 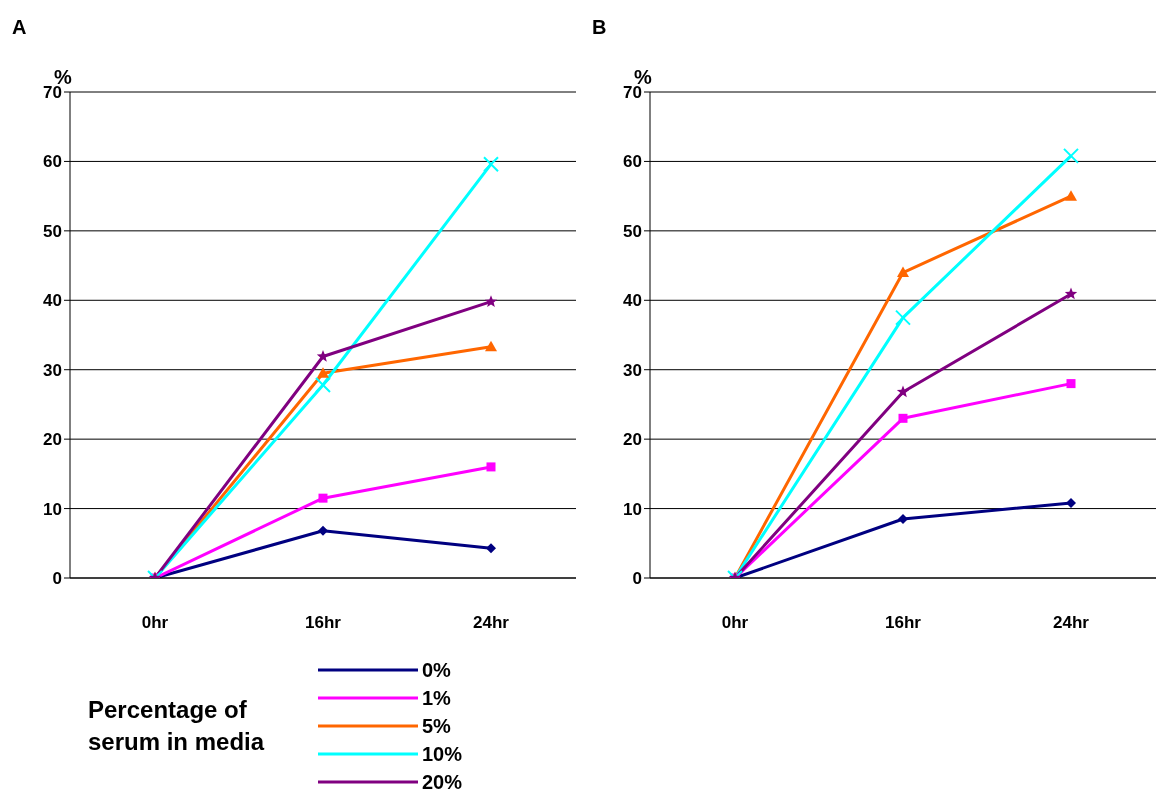 What do you see at coordinates (436, 726) in the screenshot?
I see `legend-label: 5%` at bounding box center [436, 726].